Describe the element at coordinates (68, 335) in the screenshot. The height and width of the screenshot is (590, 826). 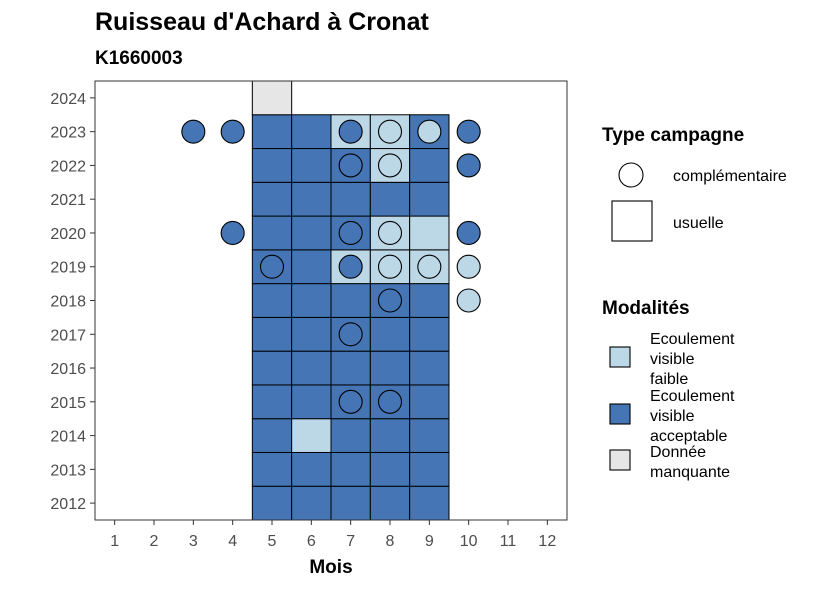
I see `y-tick-label: 2017` at that location.